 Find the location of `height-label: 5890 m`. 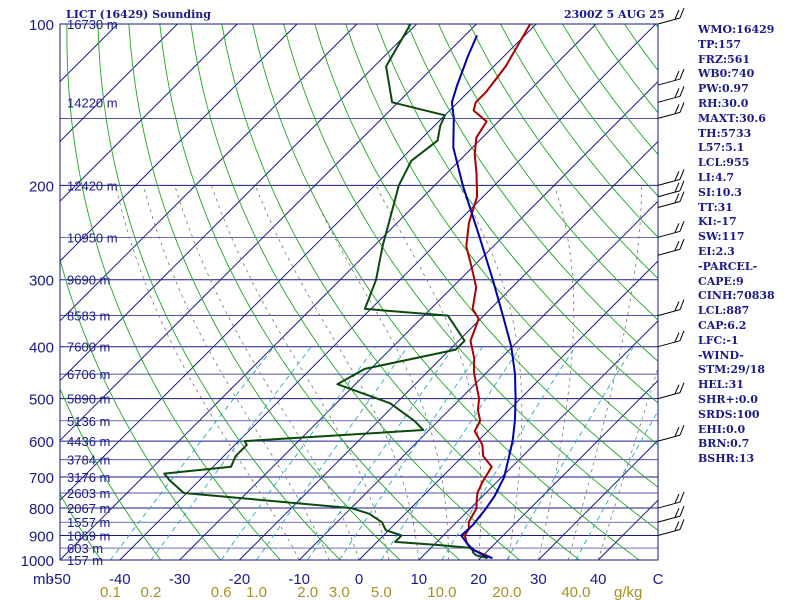

height-label: 5890 m is located at coordinates (88, 399).